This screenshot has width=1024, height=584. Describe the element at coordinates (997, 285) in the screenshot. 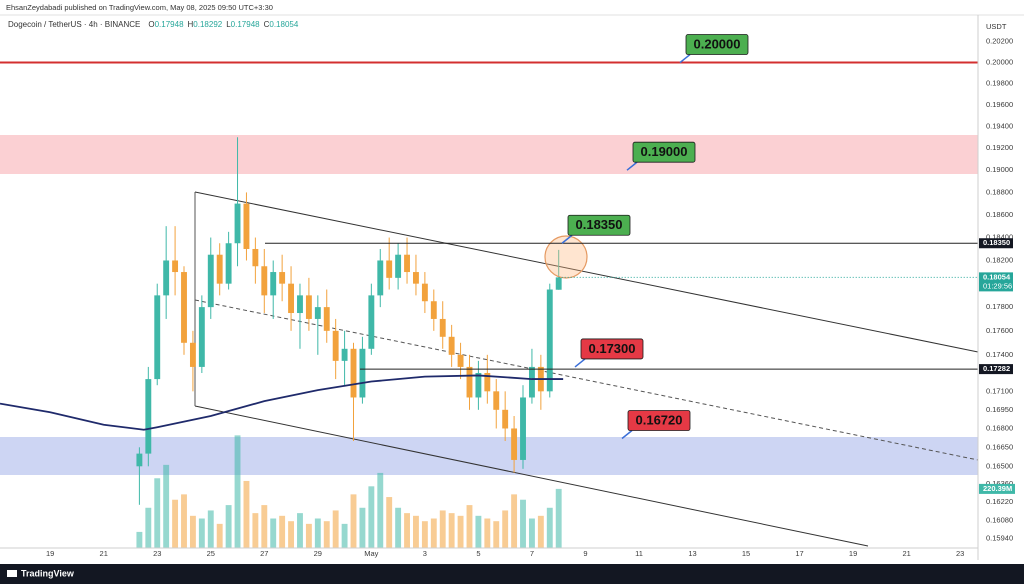

I see `countdown: 01:29:56` at that location.